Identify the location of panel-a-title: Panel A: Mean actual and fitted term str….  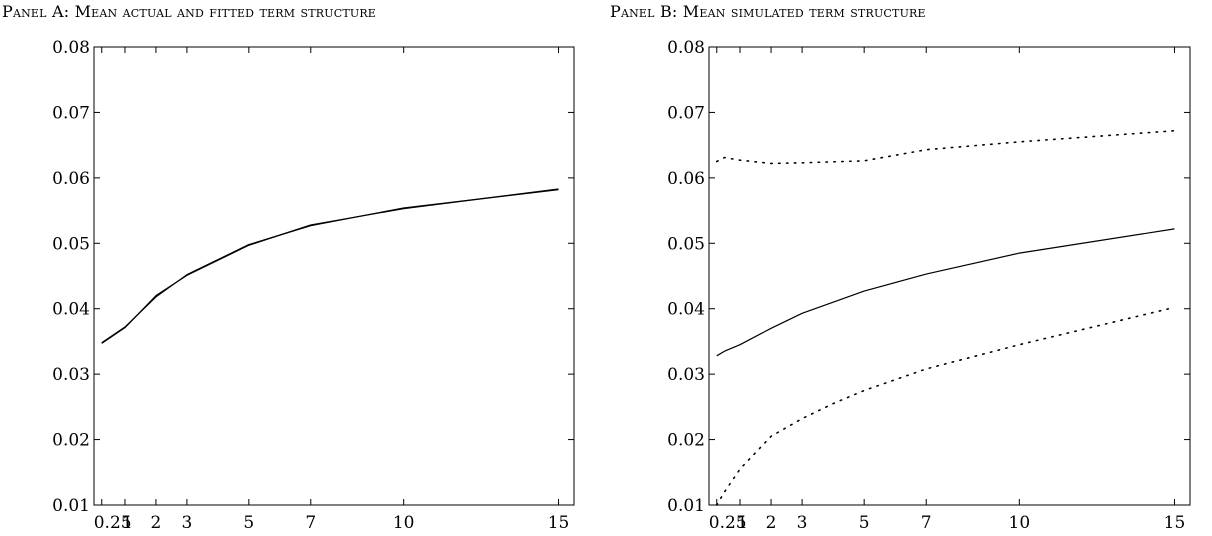
(189, 11).